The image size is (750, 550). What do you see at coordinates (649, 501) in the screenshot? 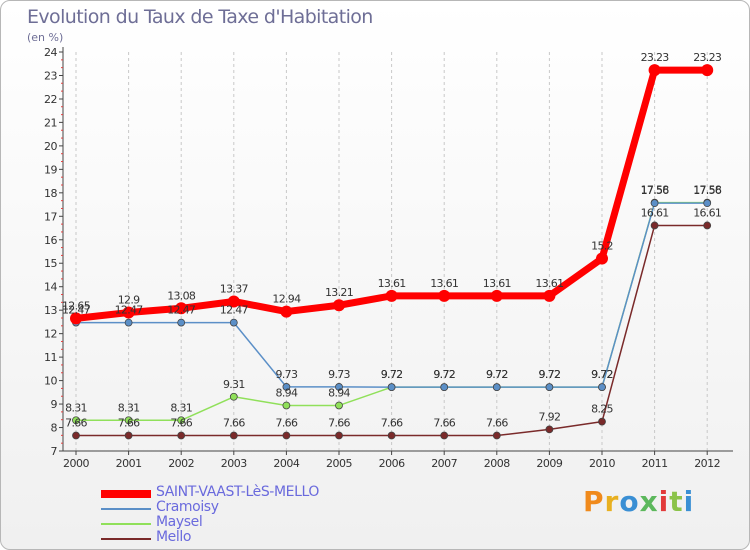
I see `brand-letter: x` at bounding box center [649, 501].